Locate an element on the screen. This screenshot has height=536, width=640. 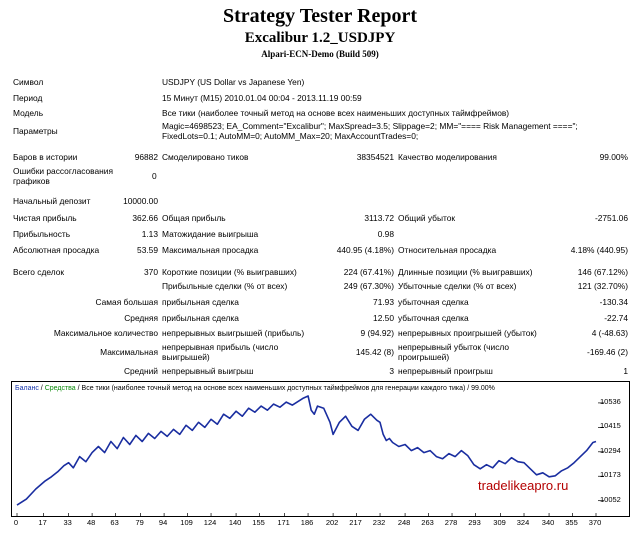
maximal-profit-label: непрерывная прибыль (число выигрышей) is located at coordinates (220, 352).